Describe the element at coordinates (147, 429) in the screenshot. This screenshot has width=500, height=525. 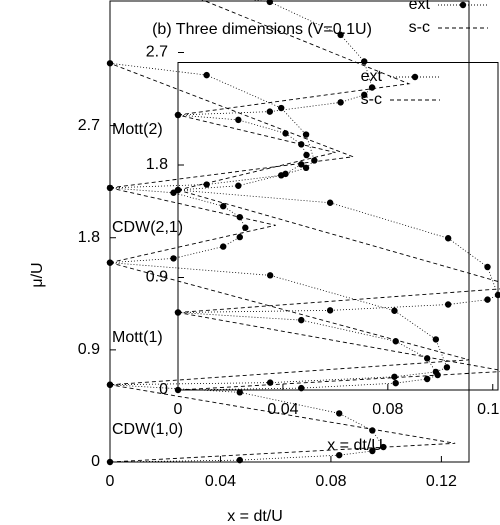
I see `annotation: CDW(1,0)` at that location.